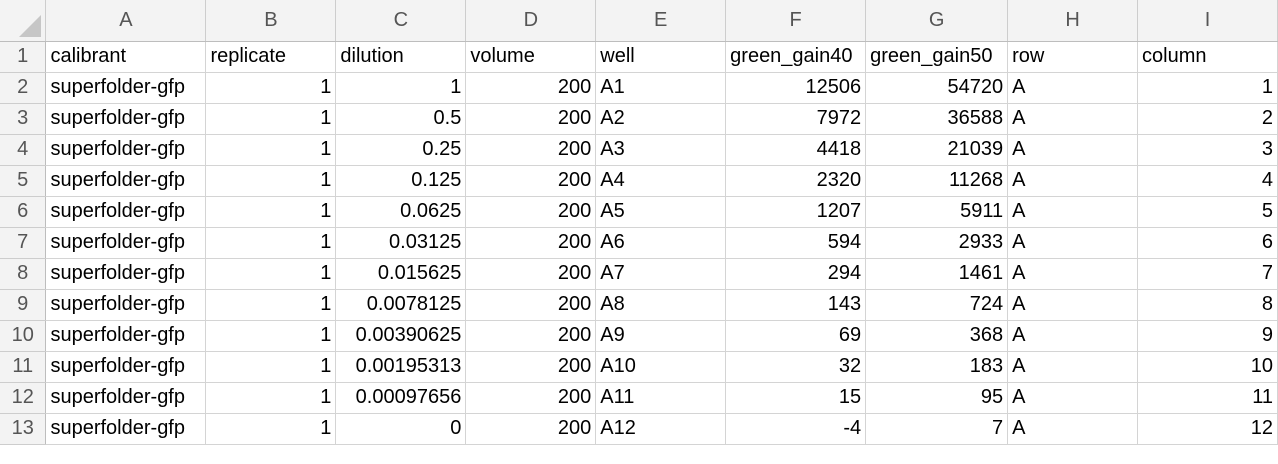 The width and height of the screenshot is (1278, 464). Describe the element at coordinates (531, 305) in the screenshot. I see `cell-d9: 200` at that location.